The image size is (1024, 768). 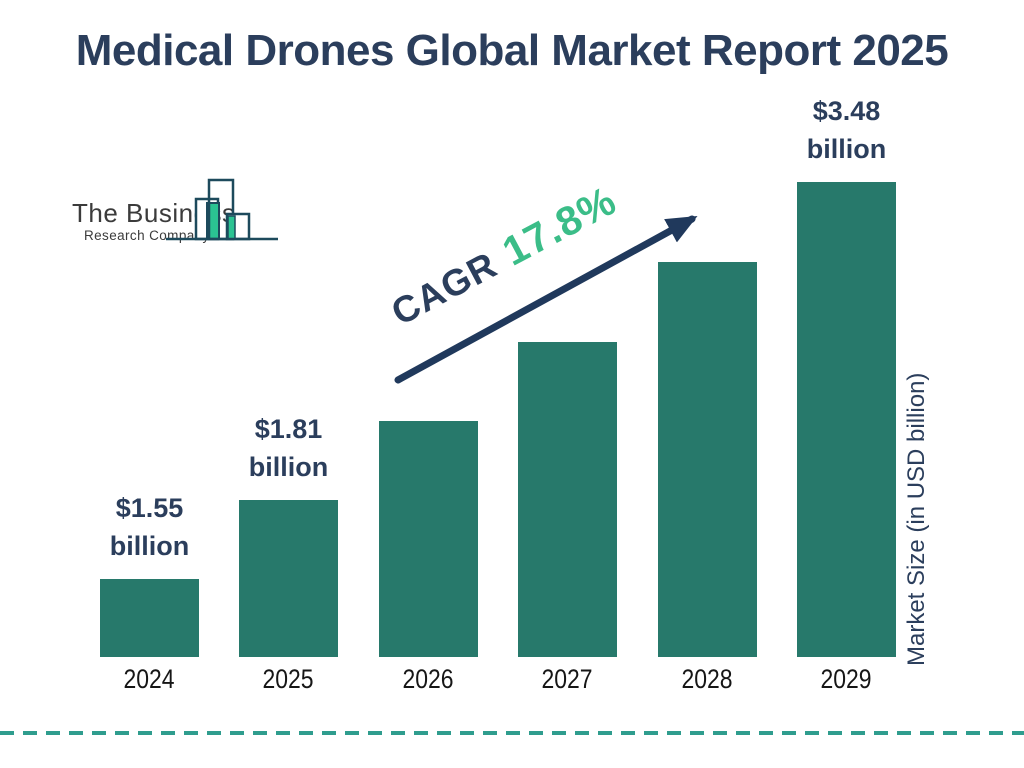 I want to click on x-tick-2027: 2027, so click(x=567, y=679).